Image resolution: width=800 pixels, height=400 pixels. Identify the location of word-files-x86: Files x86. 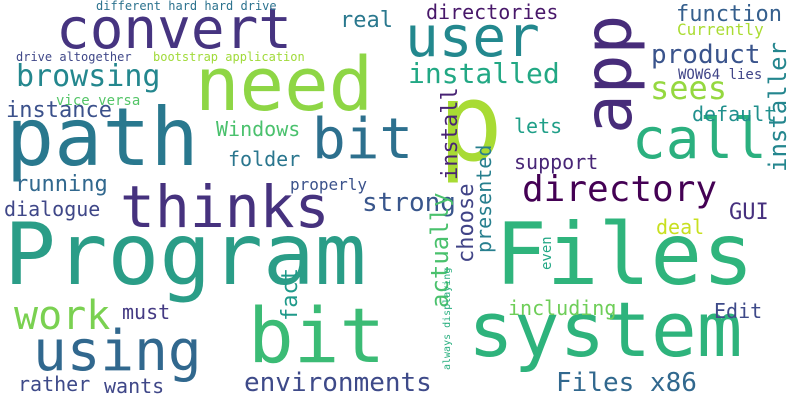
(626, 383).